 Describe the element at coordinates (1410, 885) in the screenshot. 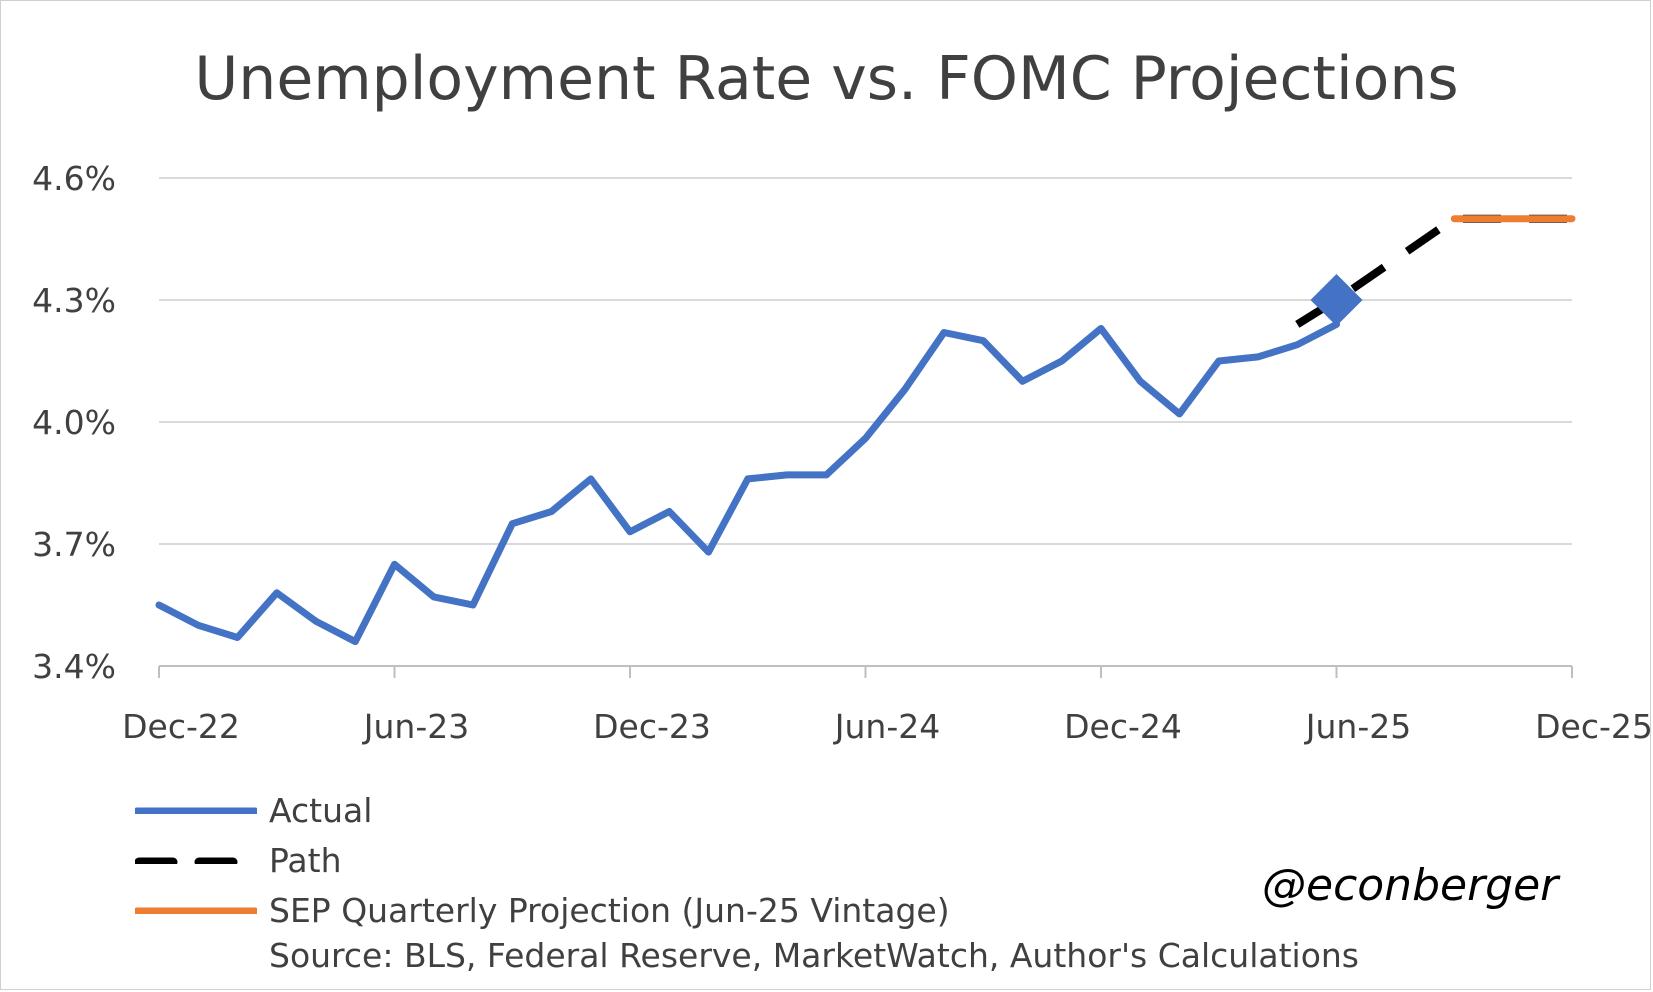

I see `author-credit: @econberger` at that location.